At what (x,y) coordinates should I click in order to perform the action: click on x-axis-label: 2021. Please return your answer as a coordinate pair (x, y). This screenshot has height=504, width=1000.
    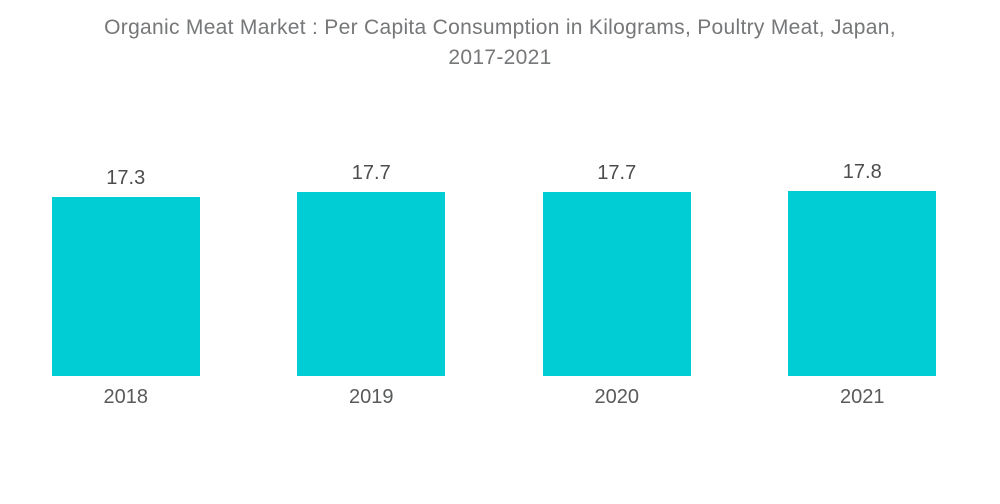
    Looking at the image, I should click on (862, 397).